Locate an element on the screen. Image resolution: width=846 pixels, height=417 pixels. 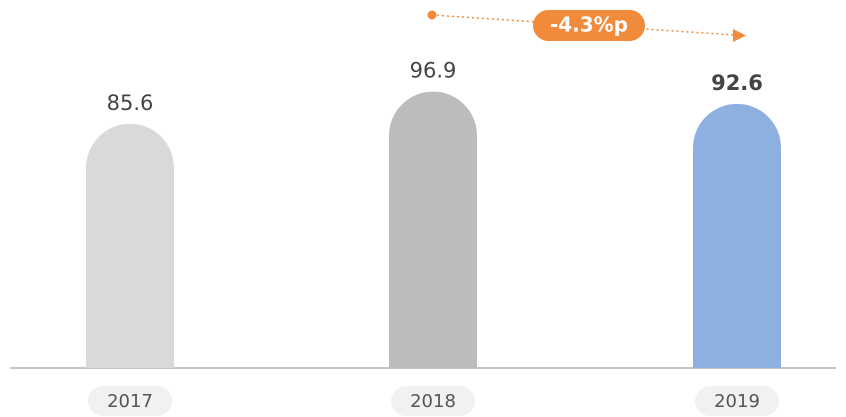
trend-arrow-head is located at coordinates (739, 35).